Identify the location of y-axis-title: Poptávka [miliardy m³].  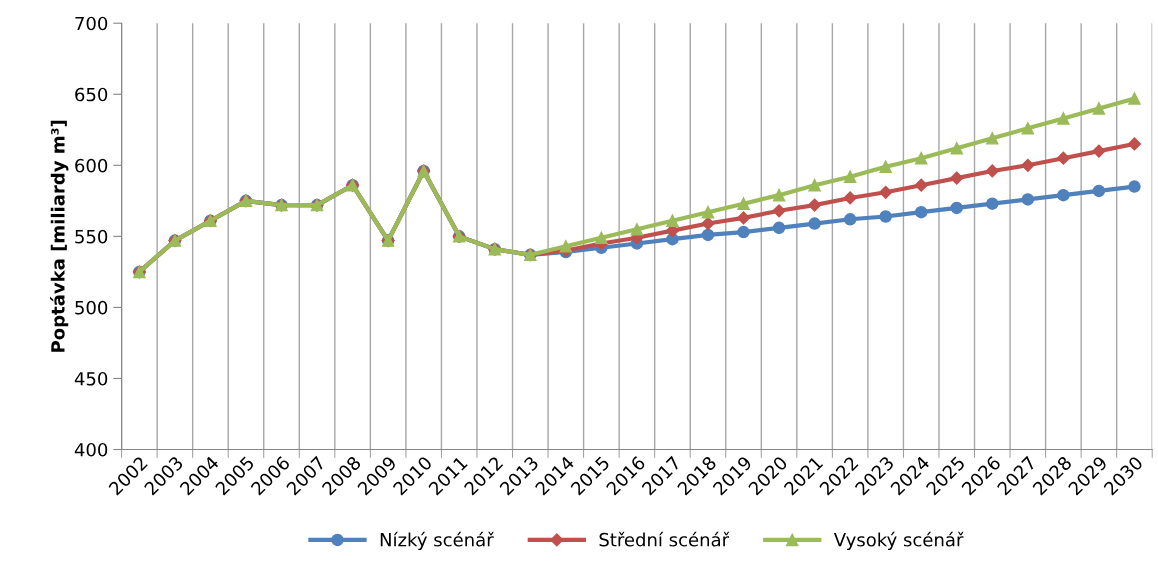
(59, 236).